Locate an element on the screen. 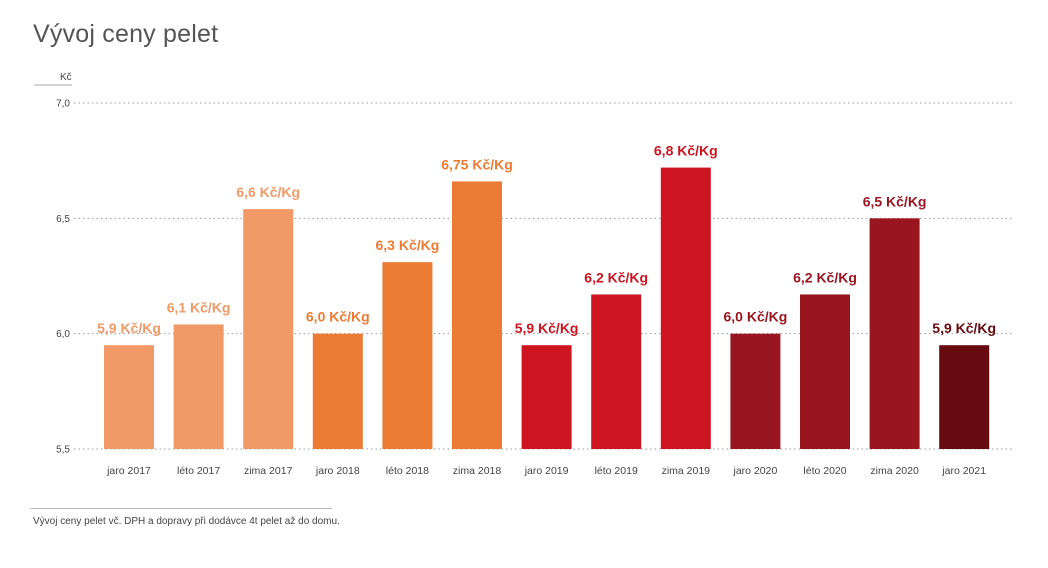 Image resolution: width=1048 pixels, height=568 pixels. data-label: 6,75 Kč/Kg is located at coordinates (477, 164).